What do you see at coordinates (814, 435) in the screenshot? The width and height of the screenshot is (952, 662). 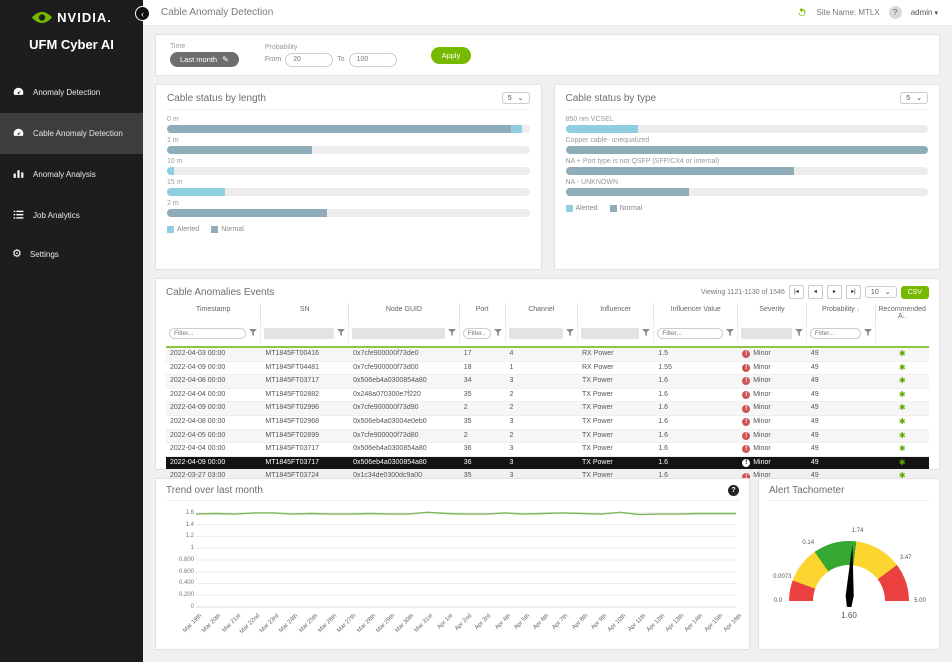 I see `cell-probability: 49` at bounding box center [814, 435].